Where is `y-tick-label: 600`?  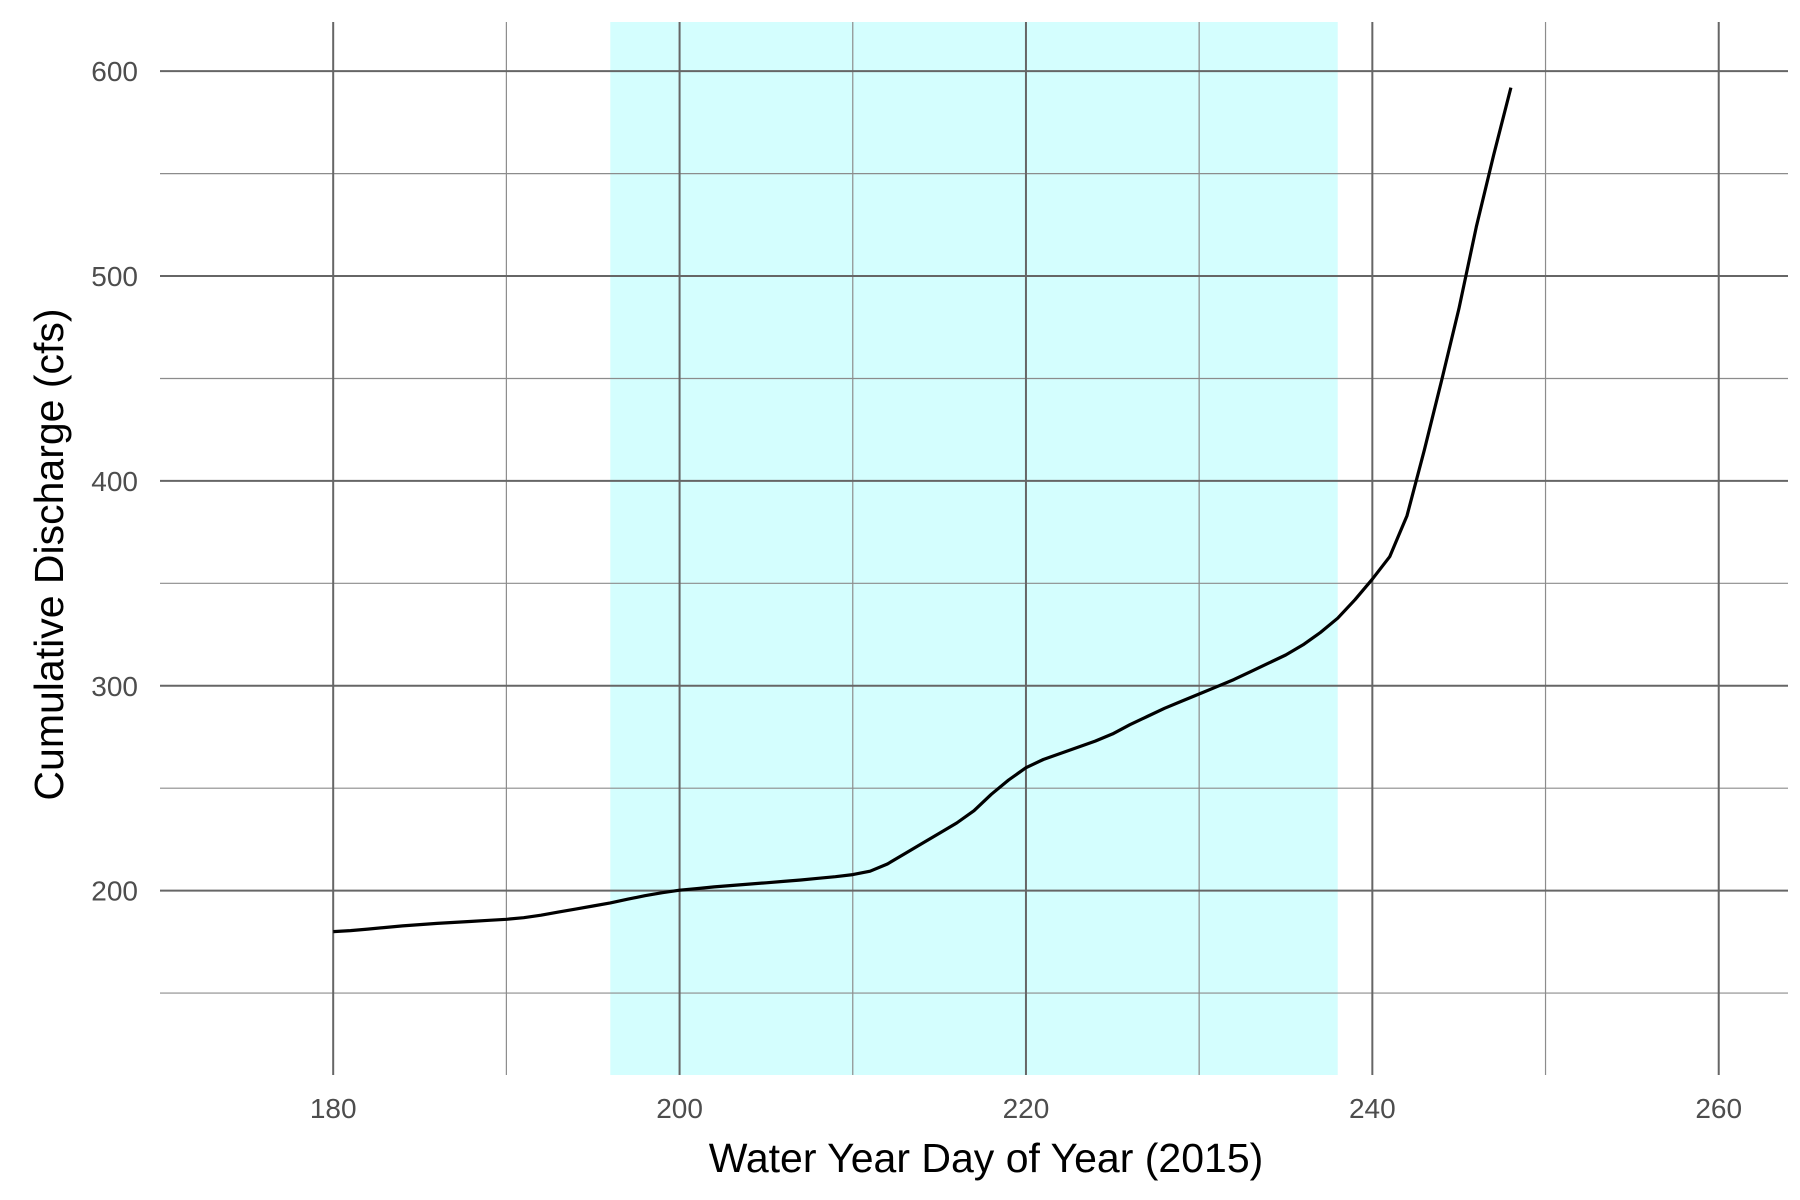 y-tick-label: 600 is located at coordinates (114, 71).